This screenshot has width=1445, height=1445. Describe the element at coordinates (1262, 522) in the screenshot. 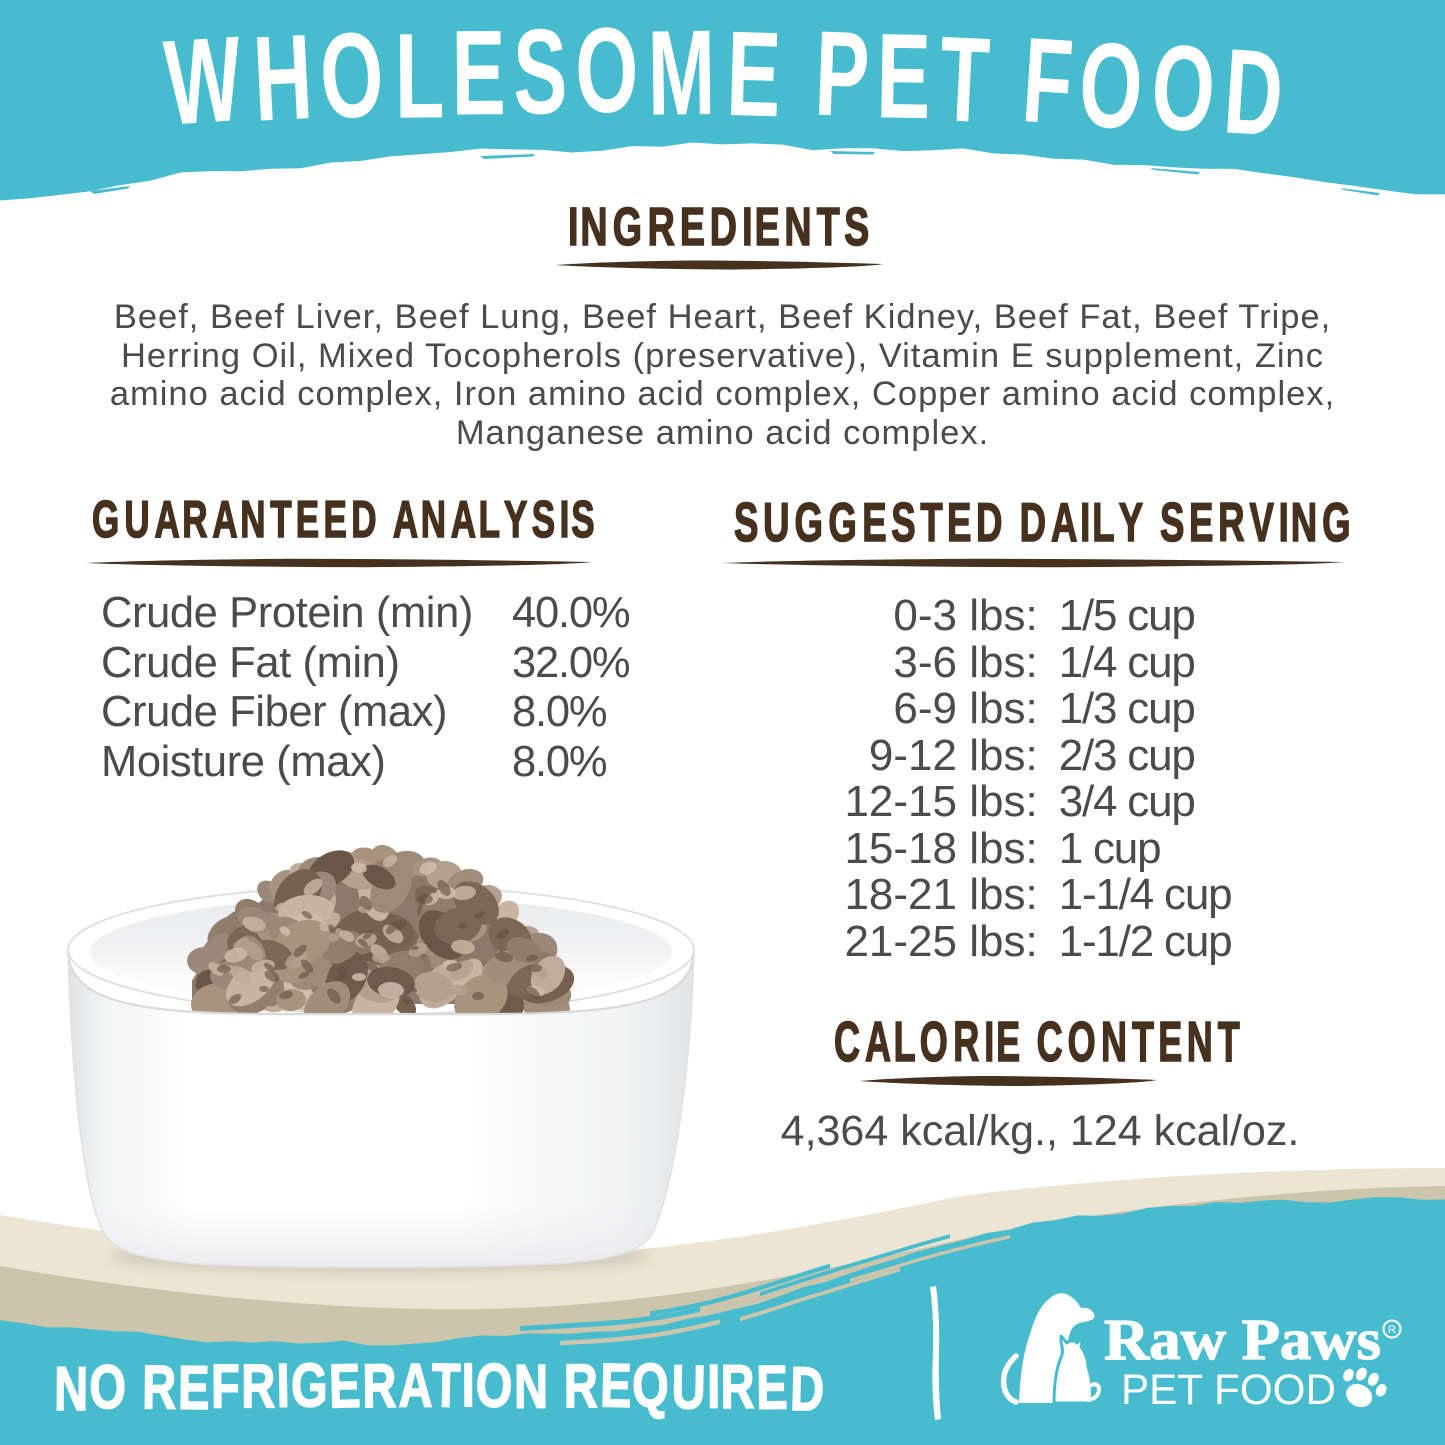

I see `svg-text: V` at that location.